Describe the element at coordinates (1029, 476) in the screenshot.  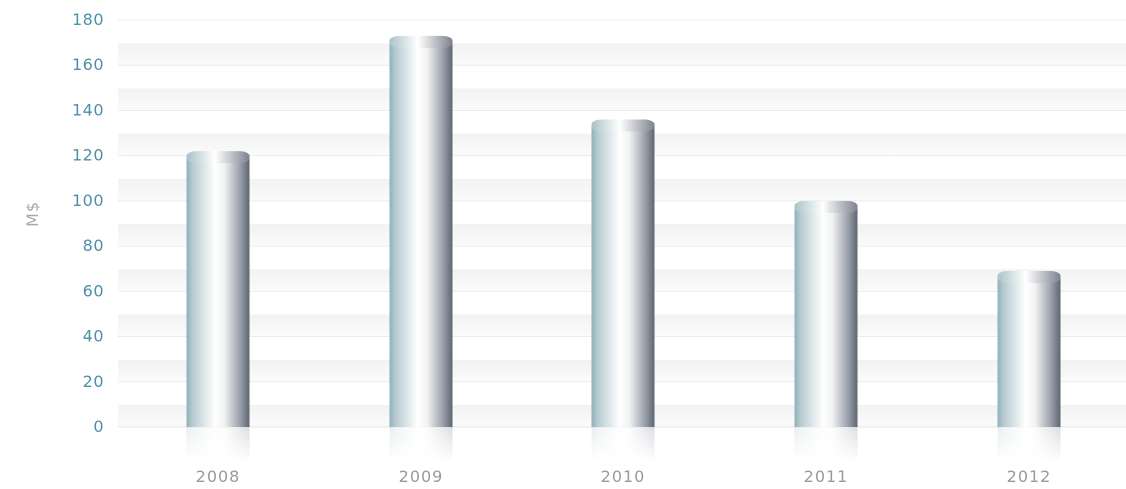
I see `x-category-label: 2012` at that location.